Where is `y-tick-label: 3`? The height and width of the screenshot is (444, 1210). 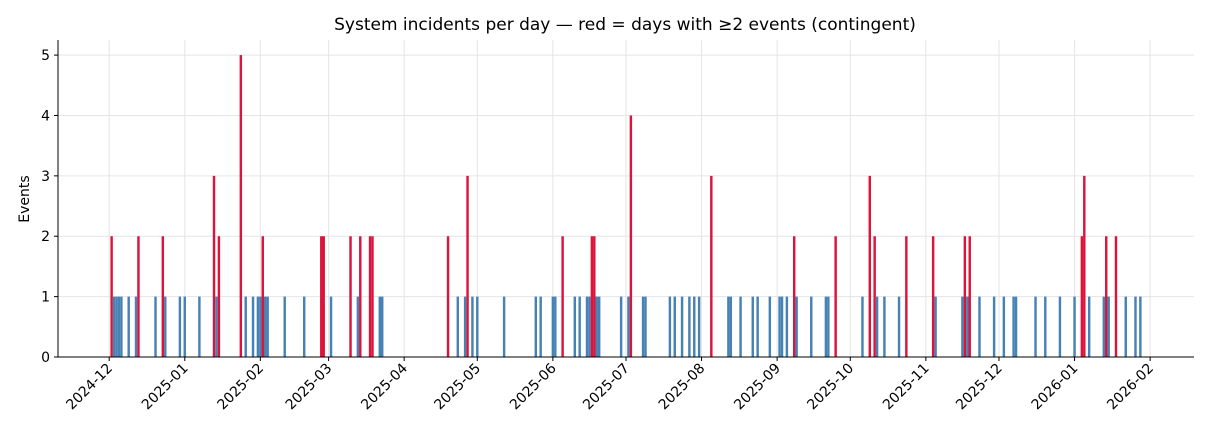 y-tick-label: 3 is located at coordinates (45, 177).